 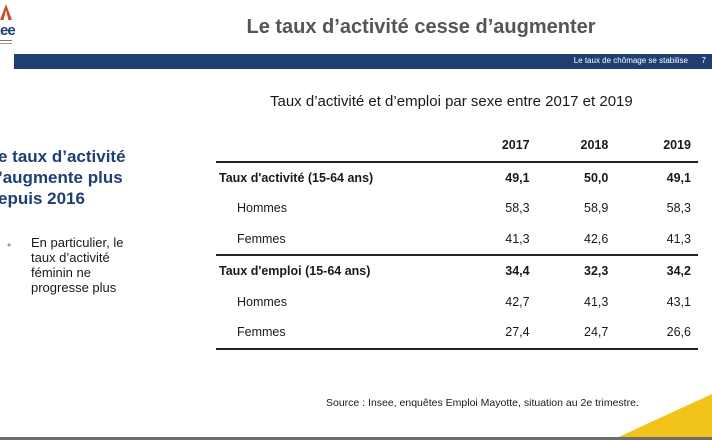 What do you see at coordinates (490, 333) in the screenshot?
I see `cell-value: 27,4` at bounding box center [490, 333].